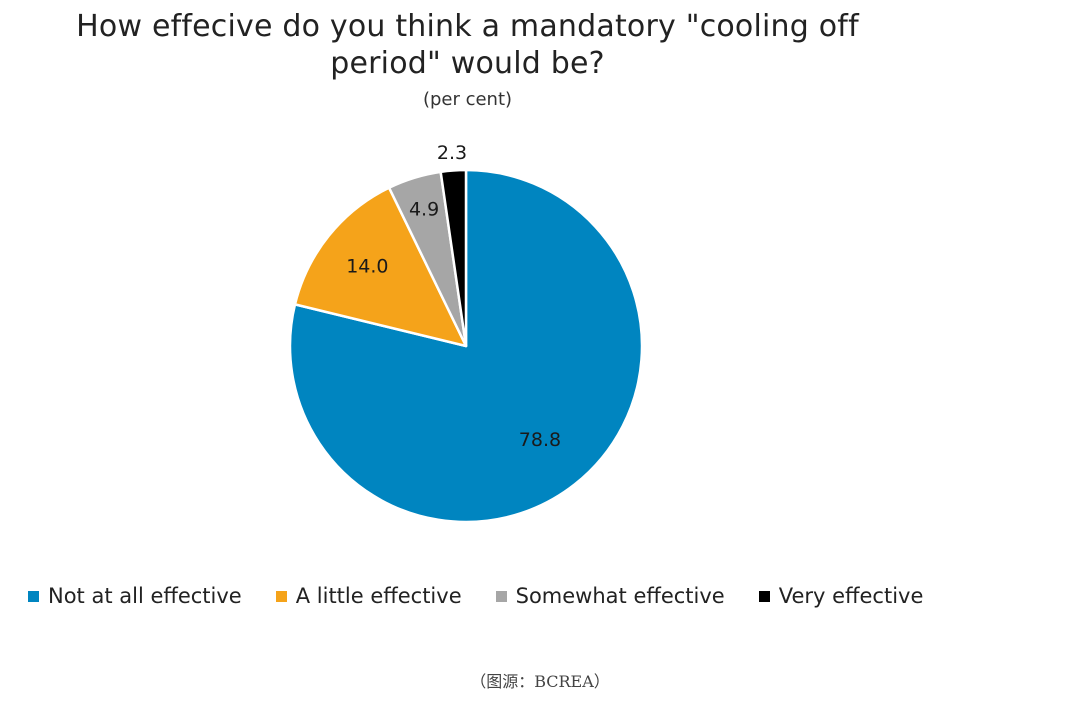 The image size is (1080, 704). Describe the element at coordinates (764, 596) in the screenshot. I see `legend-swatch-very` at that location.